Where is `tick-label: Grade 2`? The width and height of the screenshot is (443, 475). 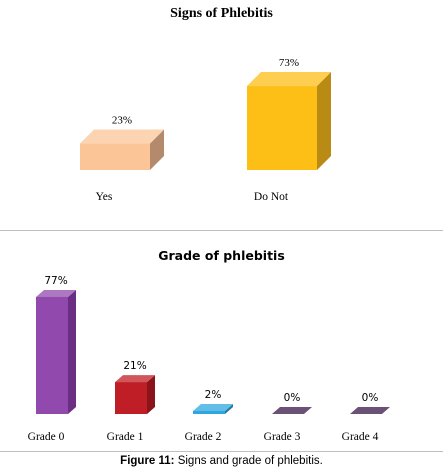 tick-label: Grade 2 is located at coordinates (203, 437).